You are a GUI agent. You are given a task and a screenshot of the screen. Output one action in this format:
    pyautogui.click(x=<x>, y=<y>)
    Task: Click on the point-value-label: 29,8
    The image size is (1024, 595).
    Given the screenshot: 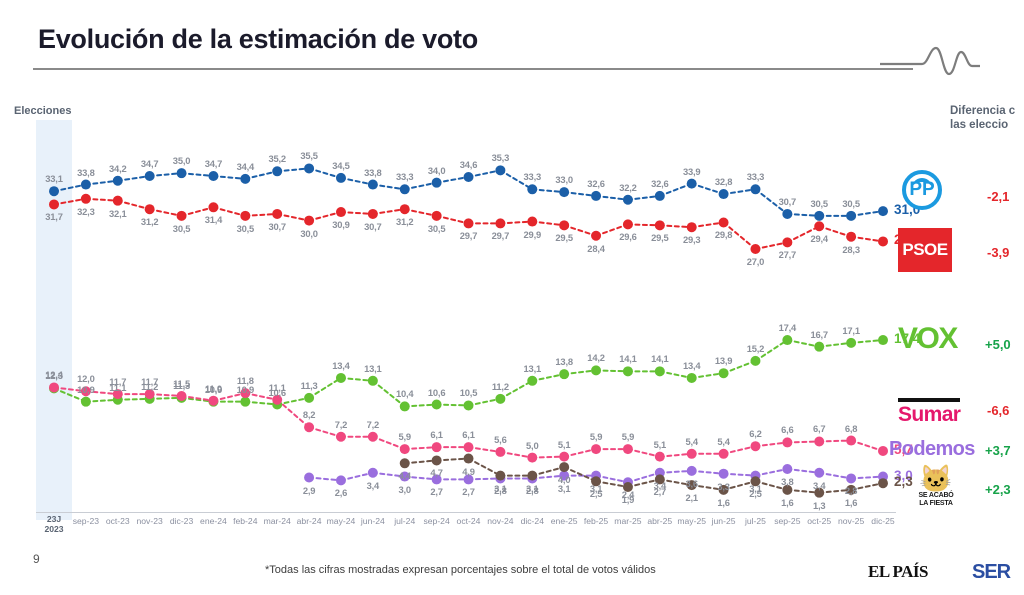 What is the action you would take?
    pyautogui.click(x=723, y=235)
    